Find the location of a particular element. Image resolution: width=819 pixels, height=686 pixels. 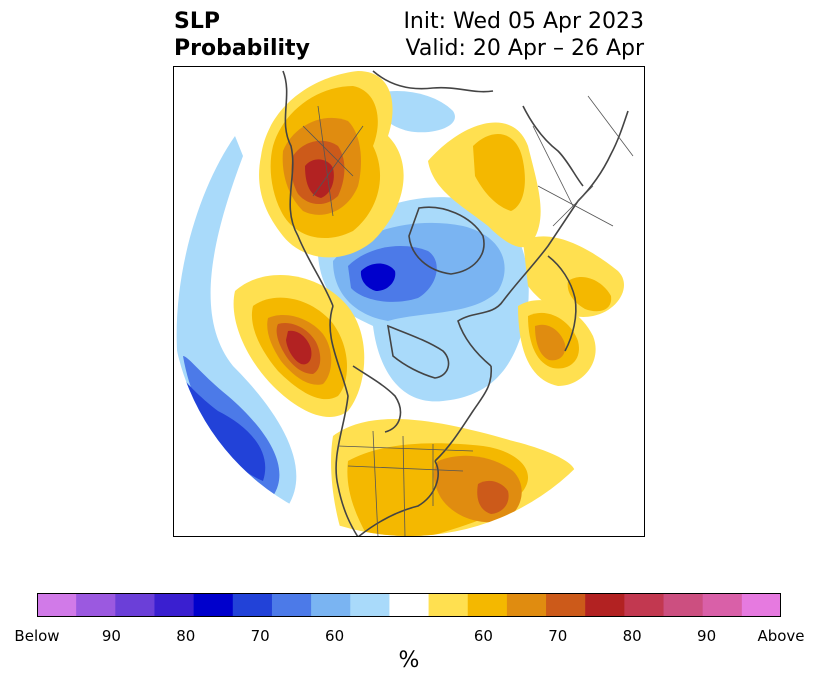

pacific-below-anomaly is located at coordinates (236, 321).